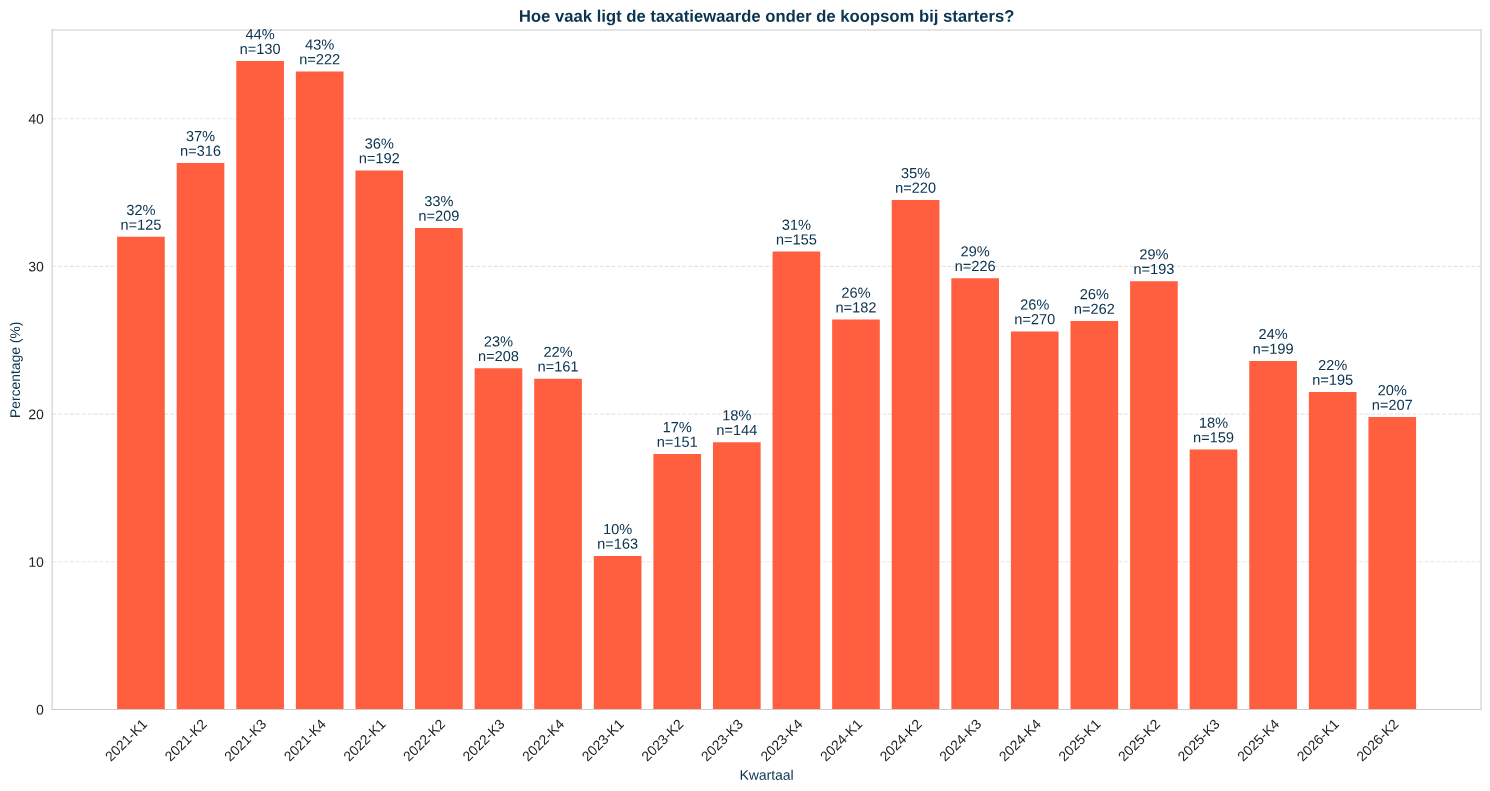 The image size is (1490, 791). I want to click on data-label: 10% n=163, so click(618, 536).